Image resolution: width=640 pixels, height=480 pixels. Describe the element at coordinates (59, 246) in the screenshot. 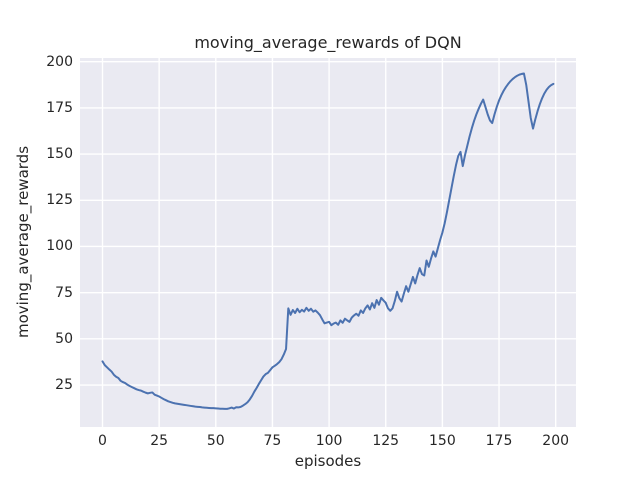

I see `y-tick-label: 100` at that location.